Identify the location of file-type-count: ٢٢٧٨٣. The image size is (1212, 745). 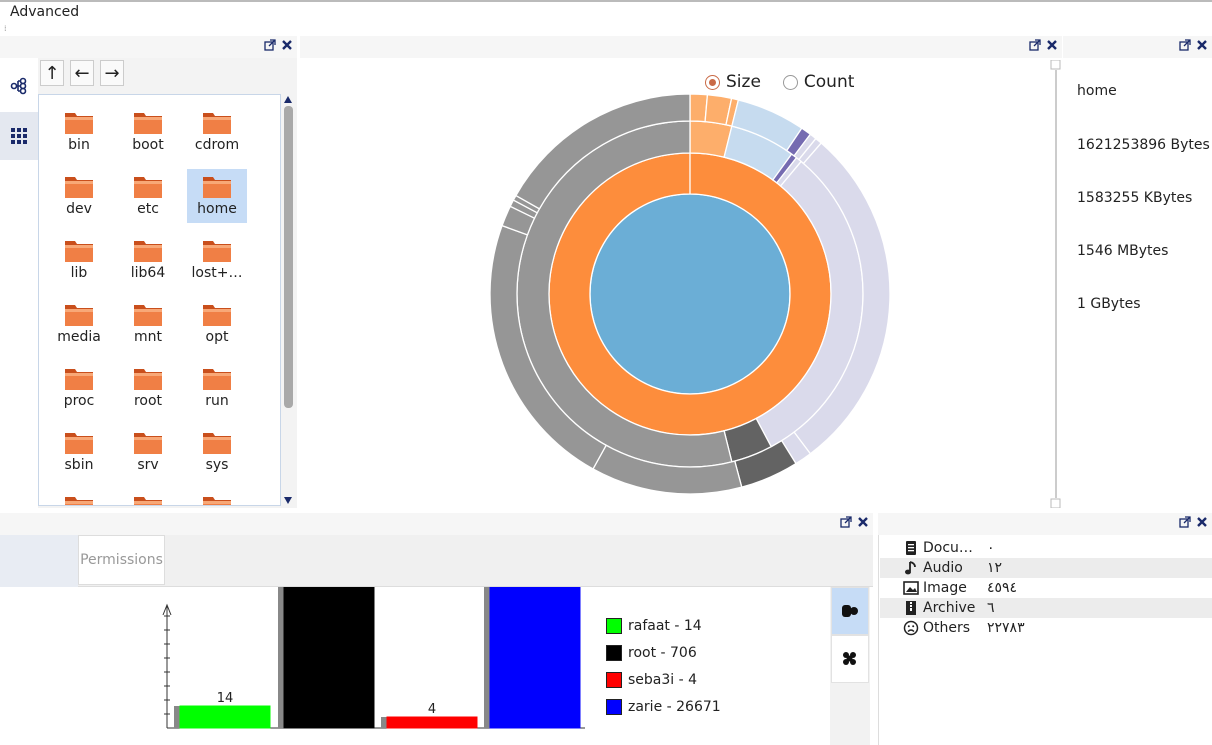
(1006, 628).